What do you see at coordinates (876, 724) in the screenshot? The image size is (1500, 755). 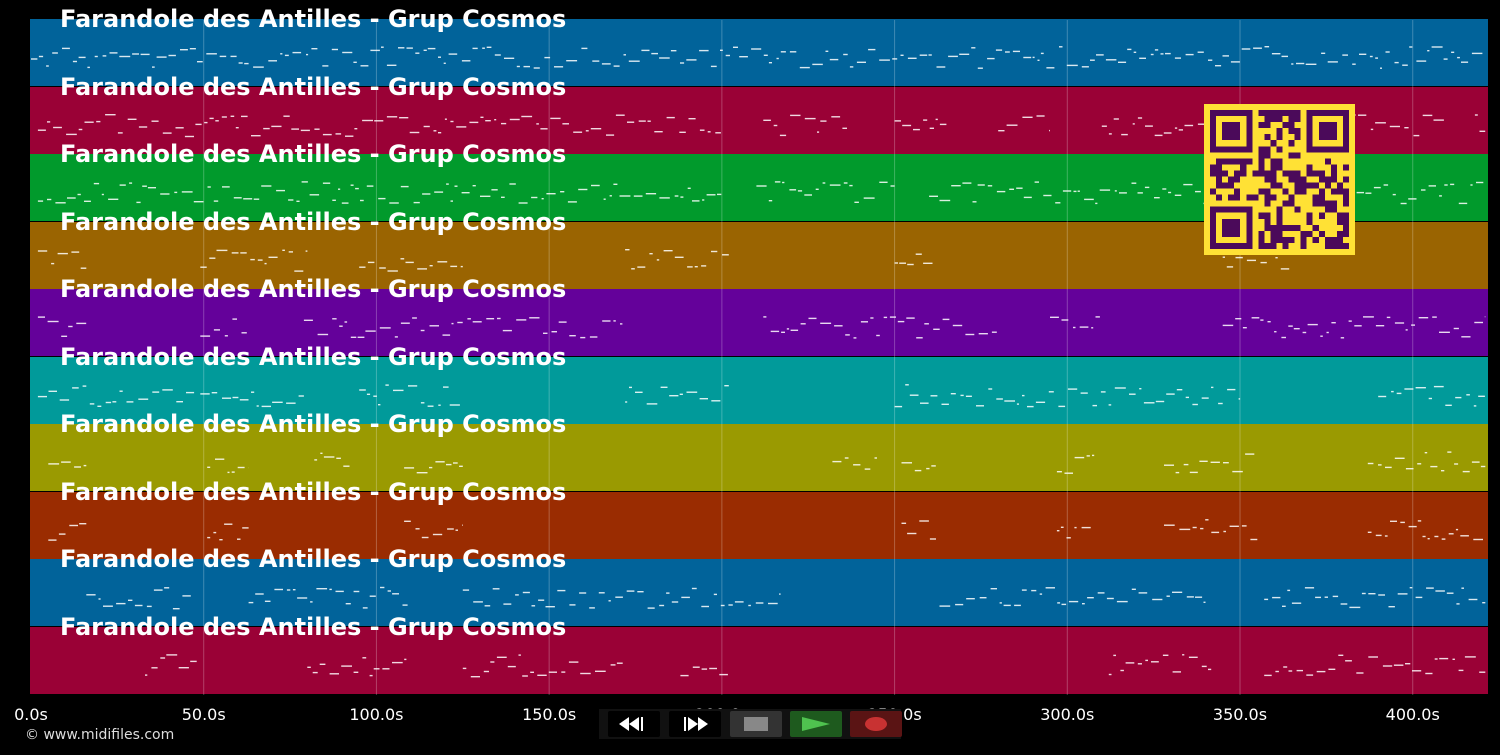 I see `record-button` at bounding box center [876, 724].